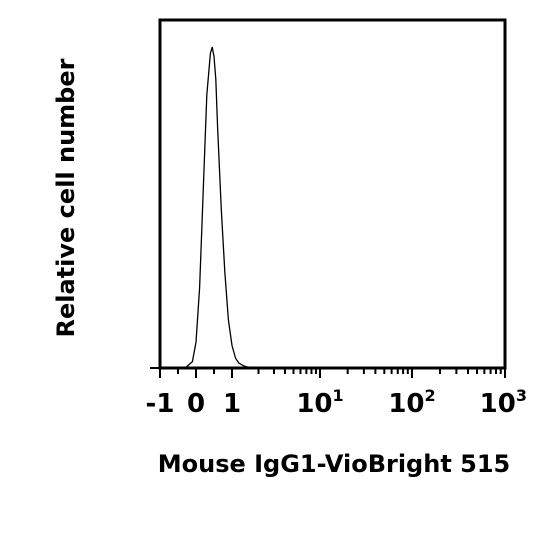  What do you see at coordinates (196, 404) in the screenshot?
I see `x-tick-label: 0` at bounding box center [196, 404].